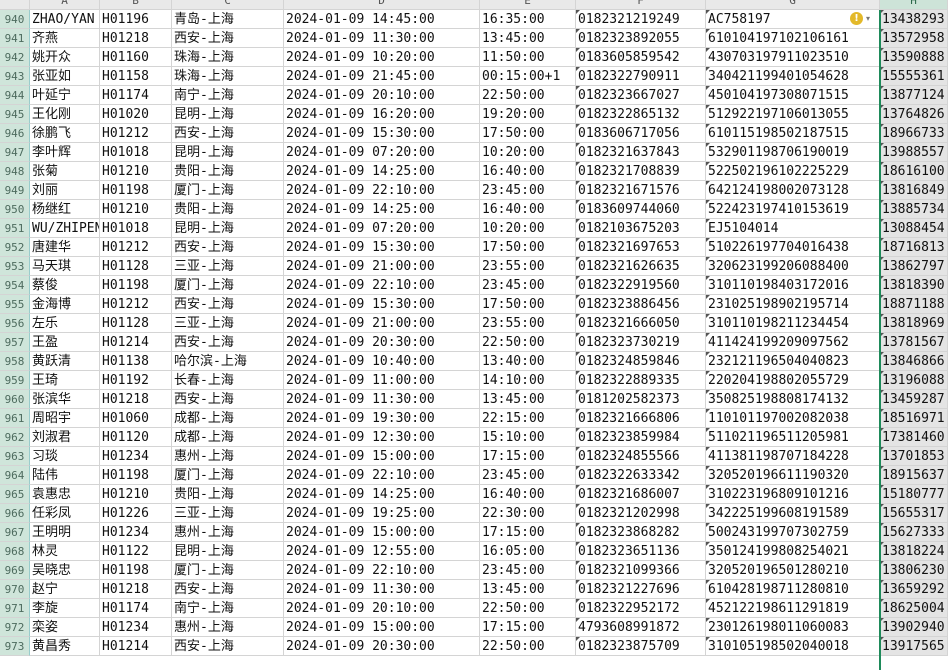 The width and height of the screenshot is (948, 670). I want to click on cell-g: 452122198611291819, so click(793, 608).